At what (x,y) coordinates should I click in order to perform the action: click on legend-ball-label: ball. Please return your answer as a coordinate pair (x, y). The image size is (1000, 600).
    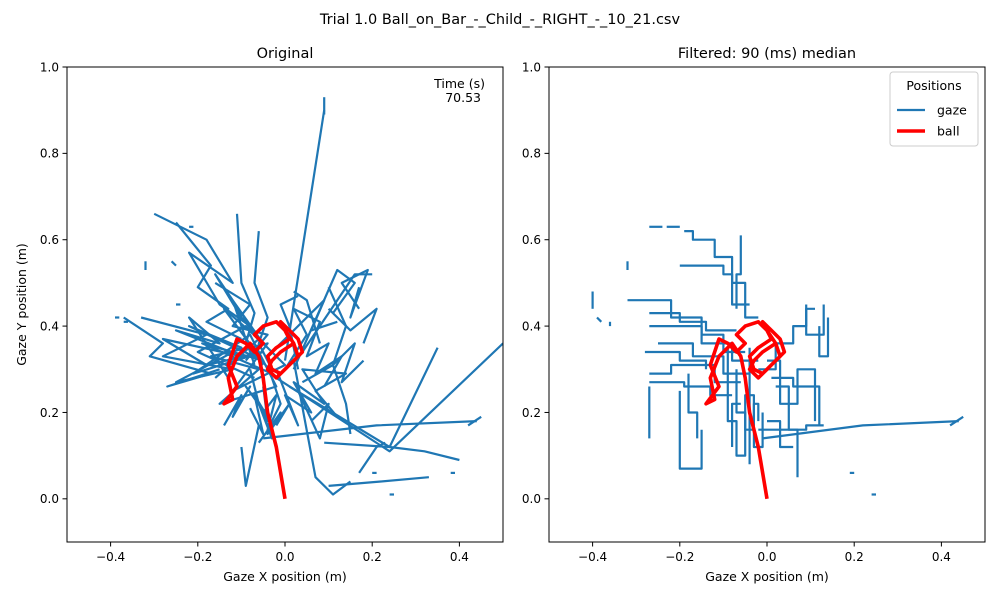
    Looking at the image, I should click on (948, 131).